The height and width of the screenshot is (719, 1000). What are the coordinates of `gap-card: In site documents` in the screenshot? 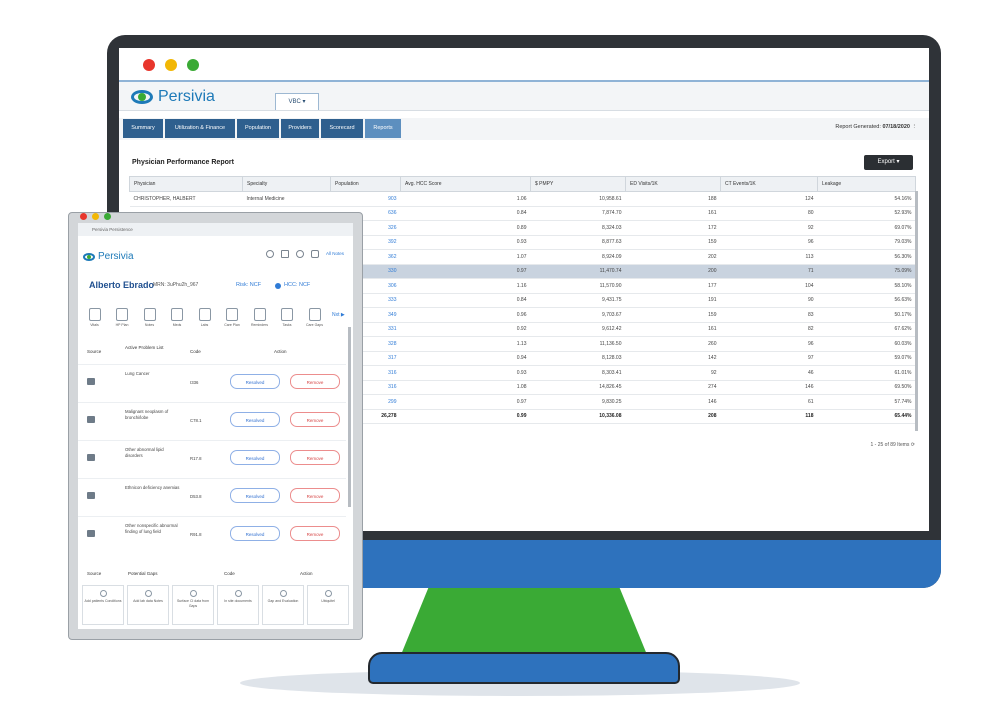 It's located at (238, 605).